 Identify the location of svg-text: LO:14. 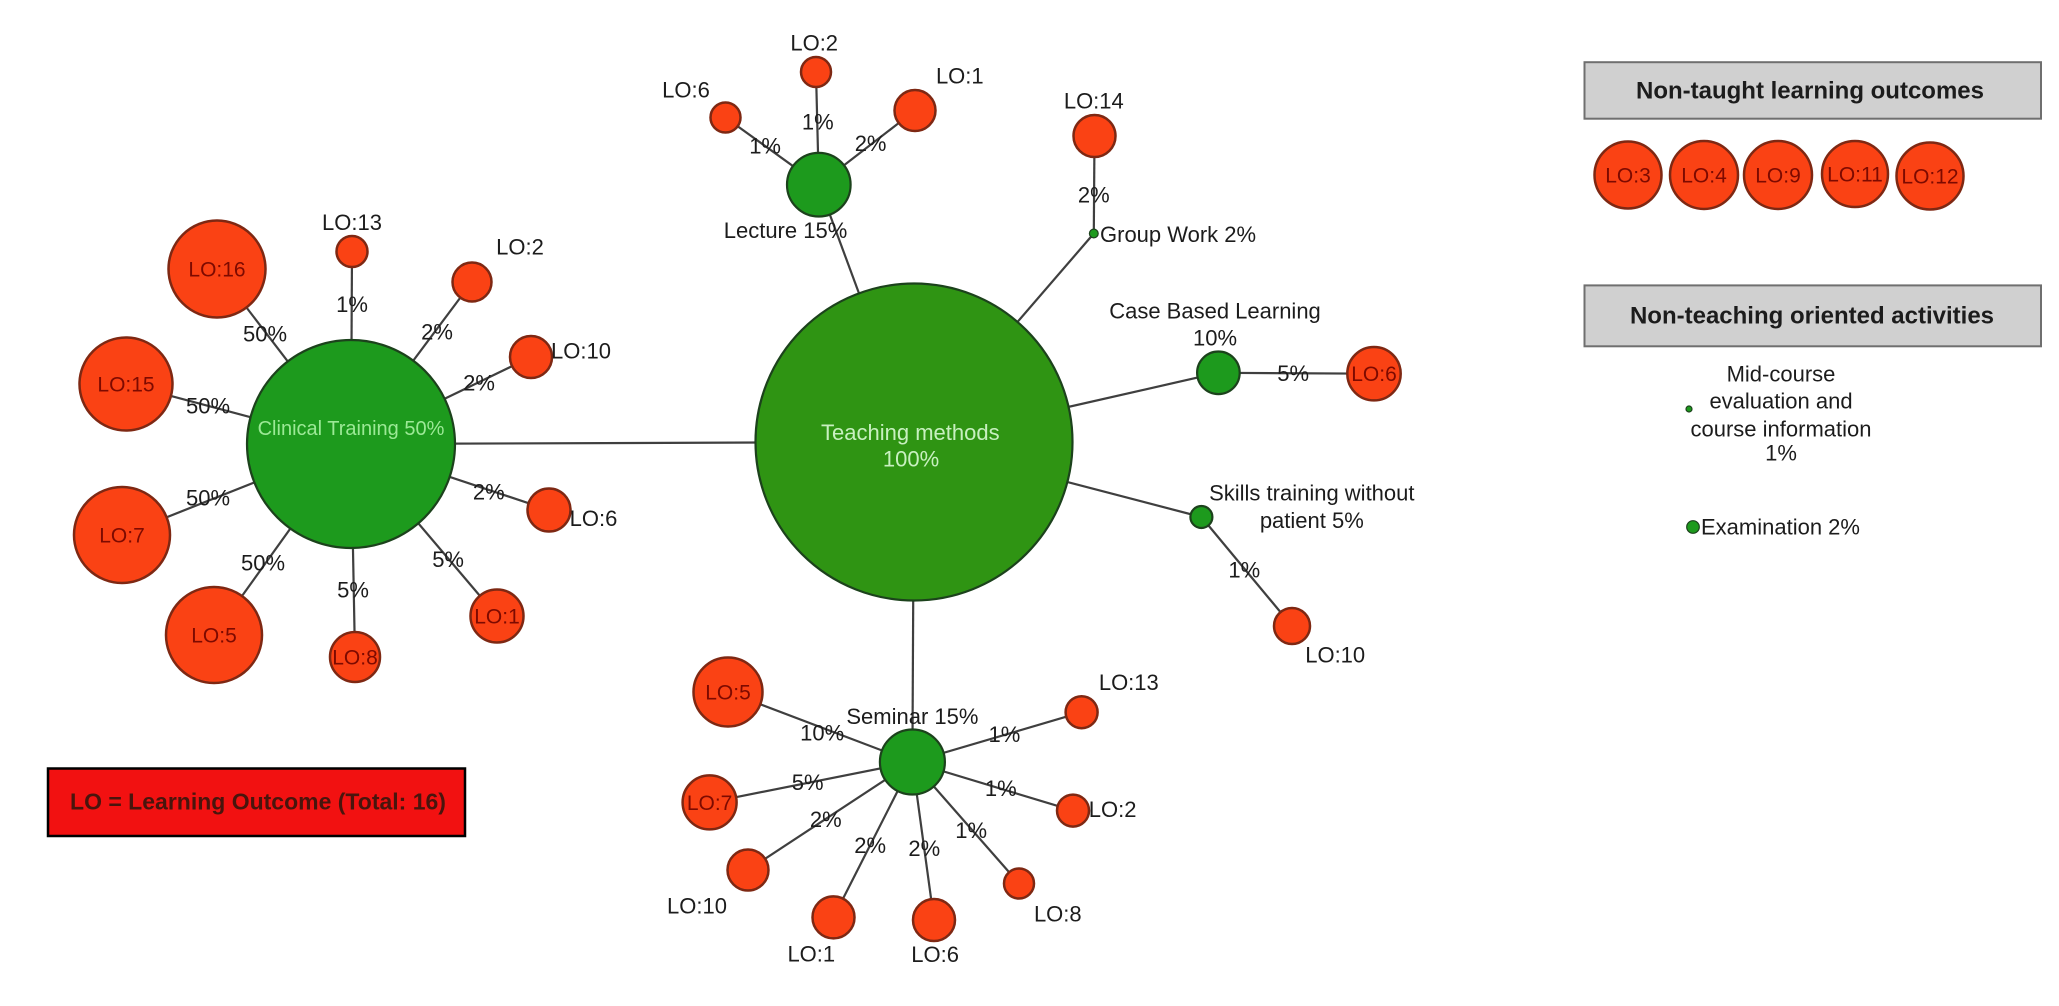
(1094, 101).